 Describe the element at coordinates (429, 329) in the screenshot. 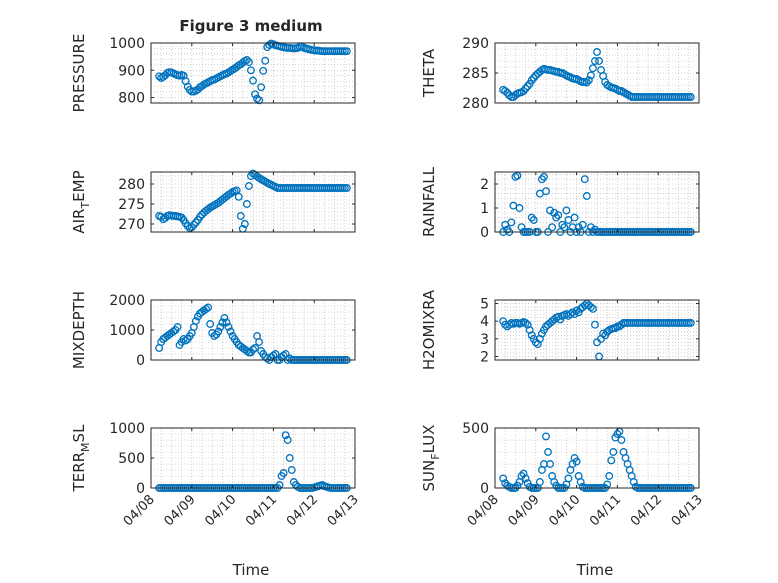

I see `y-axis-label: H2OMIXRA` at that location.